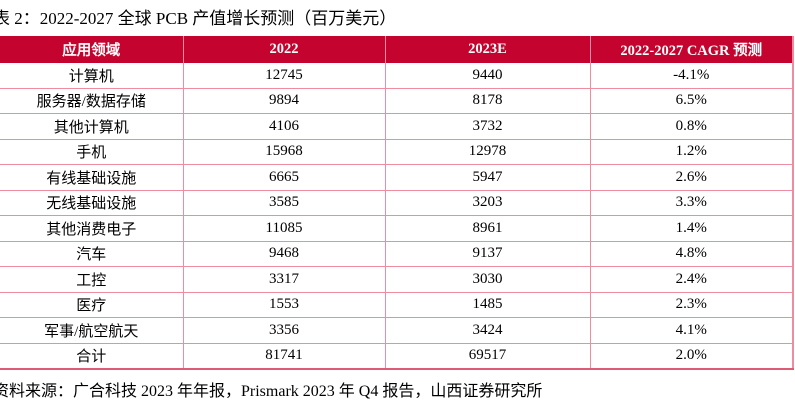 Image resolution: width=795 pixels, height=412 pixels. What do you see at coordinates (487, 202) in the screenshot?
I see `value-cell: 3203` at bounding box center [487, 202].